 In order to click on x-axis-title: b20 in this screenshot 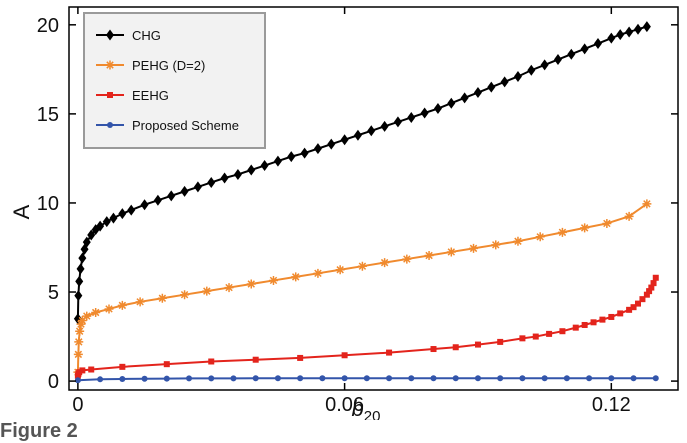, I will do `click(366, 408)`.